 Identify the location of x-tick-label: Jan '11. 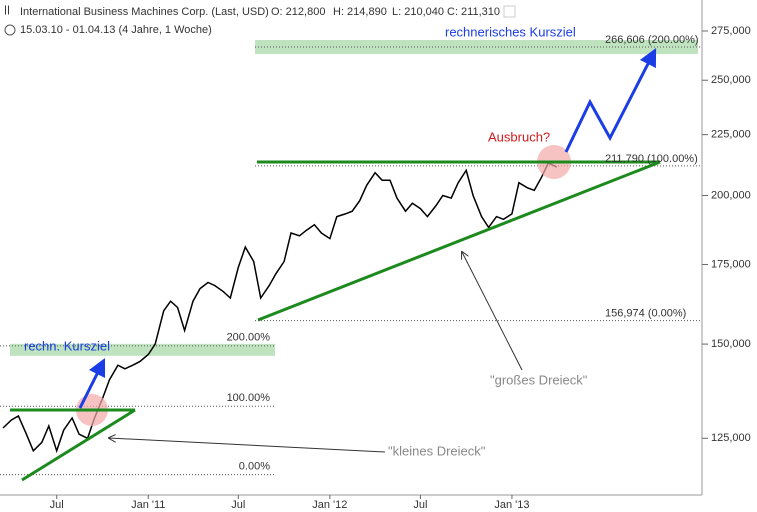
(148, 505).